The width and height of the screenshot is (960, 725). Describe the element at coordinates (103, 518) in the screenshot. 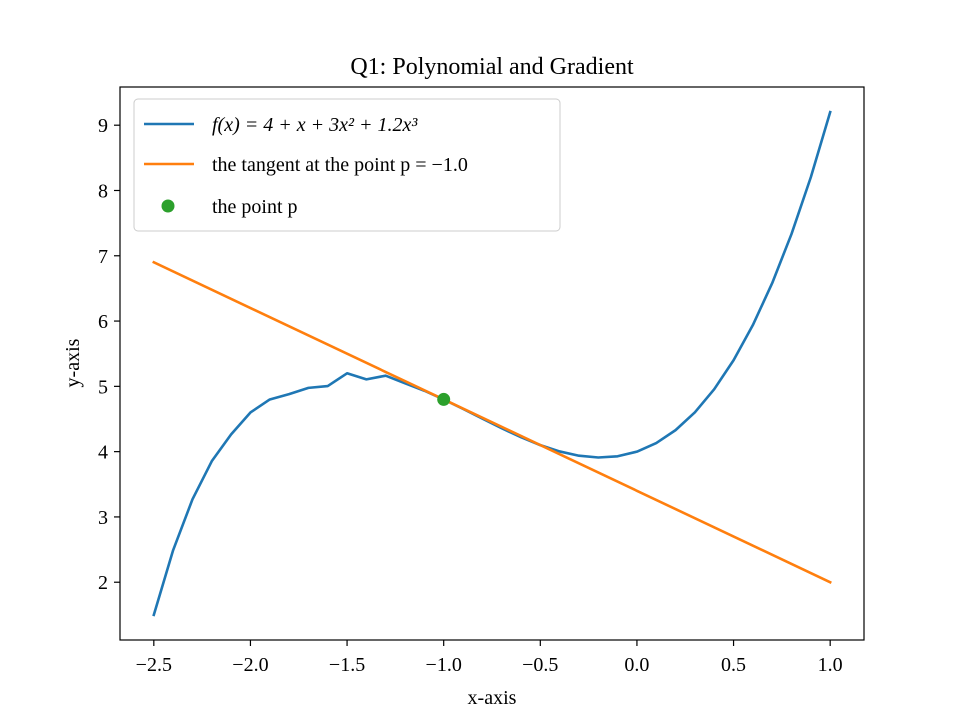

I see `y-tick-label: 3` at that location.